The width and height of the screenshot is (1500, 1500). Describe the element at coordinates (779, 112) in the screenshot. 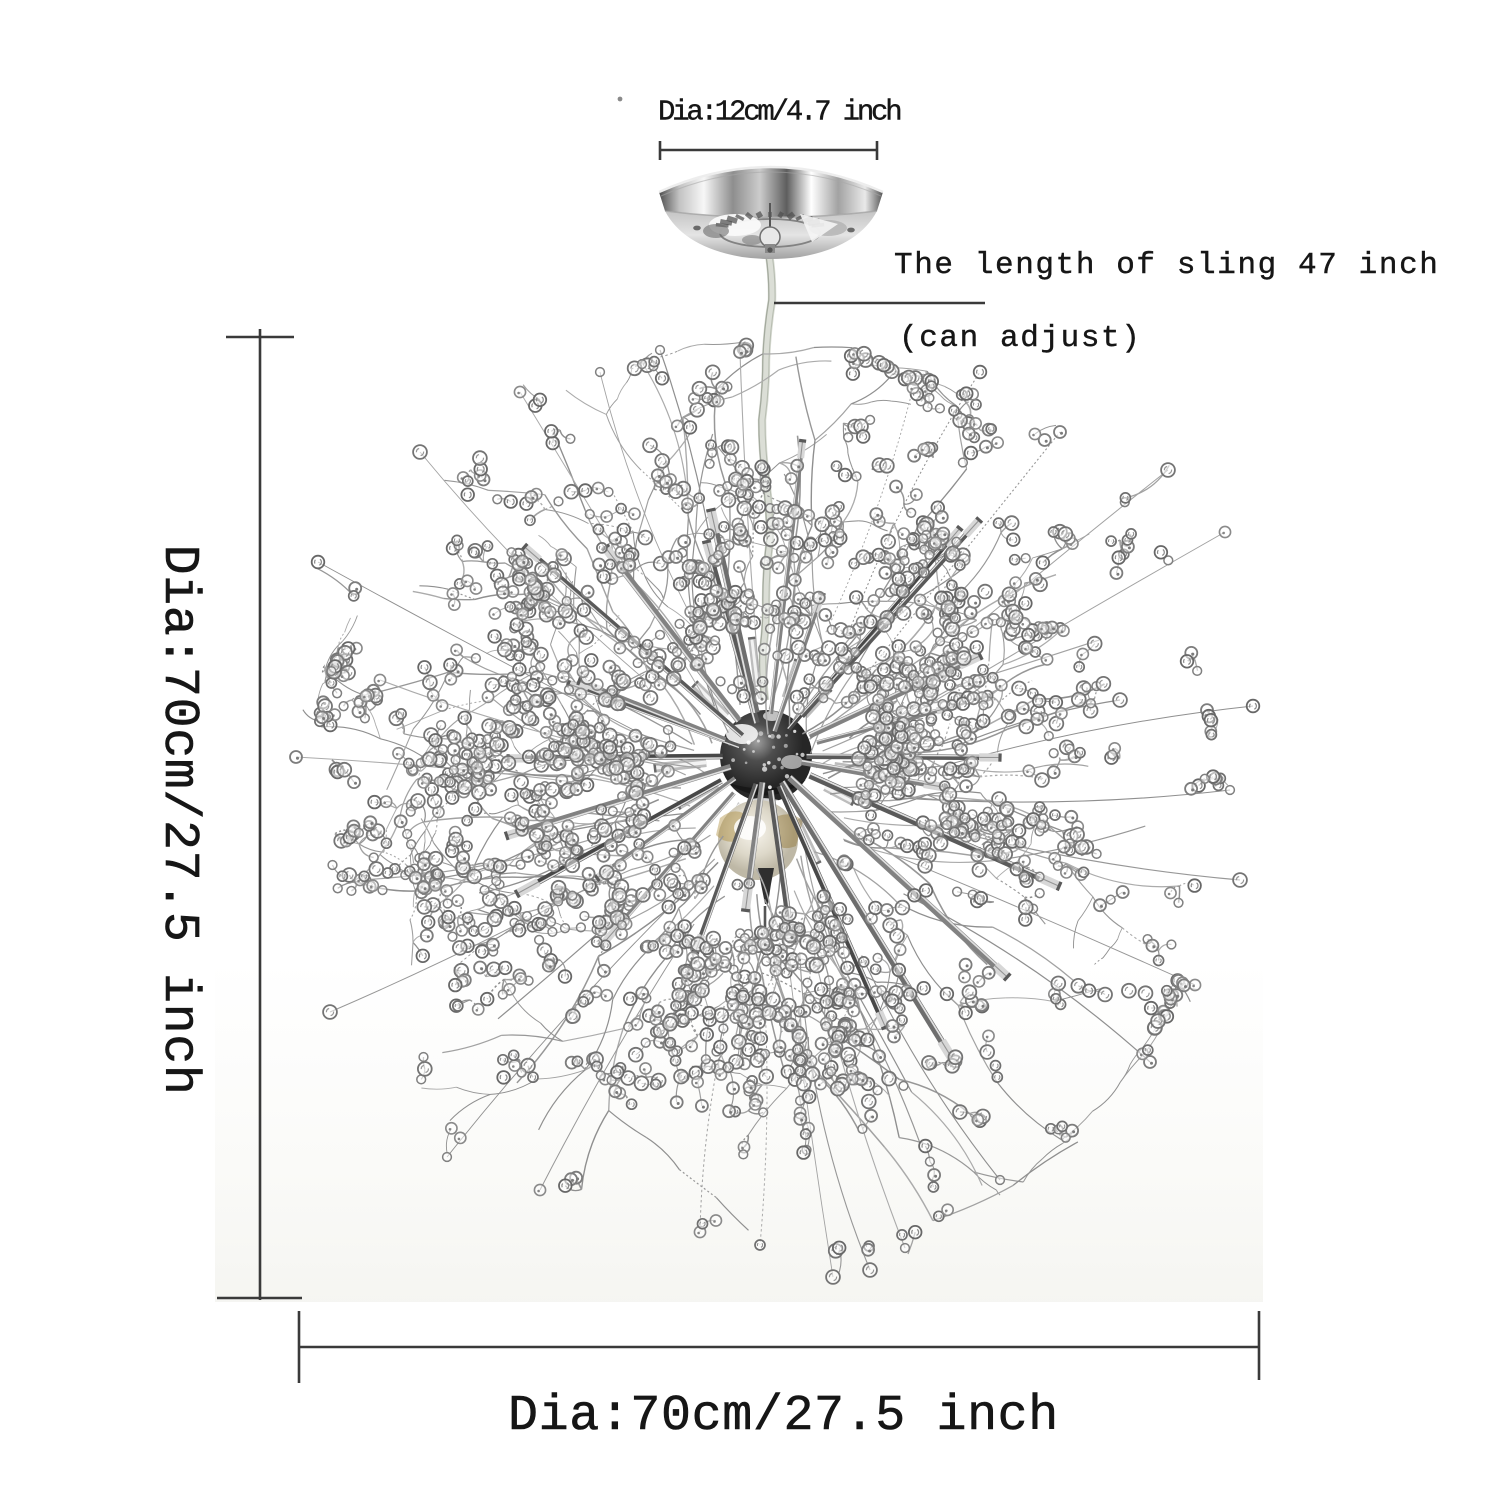

I see `svg-text: Dia:12cm/4.7 inch` at that location.